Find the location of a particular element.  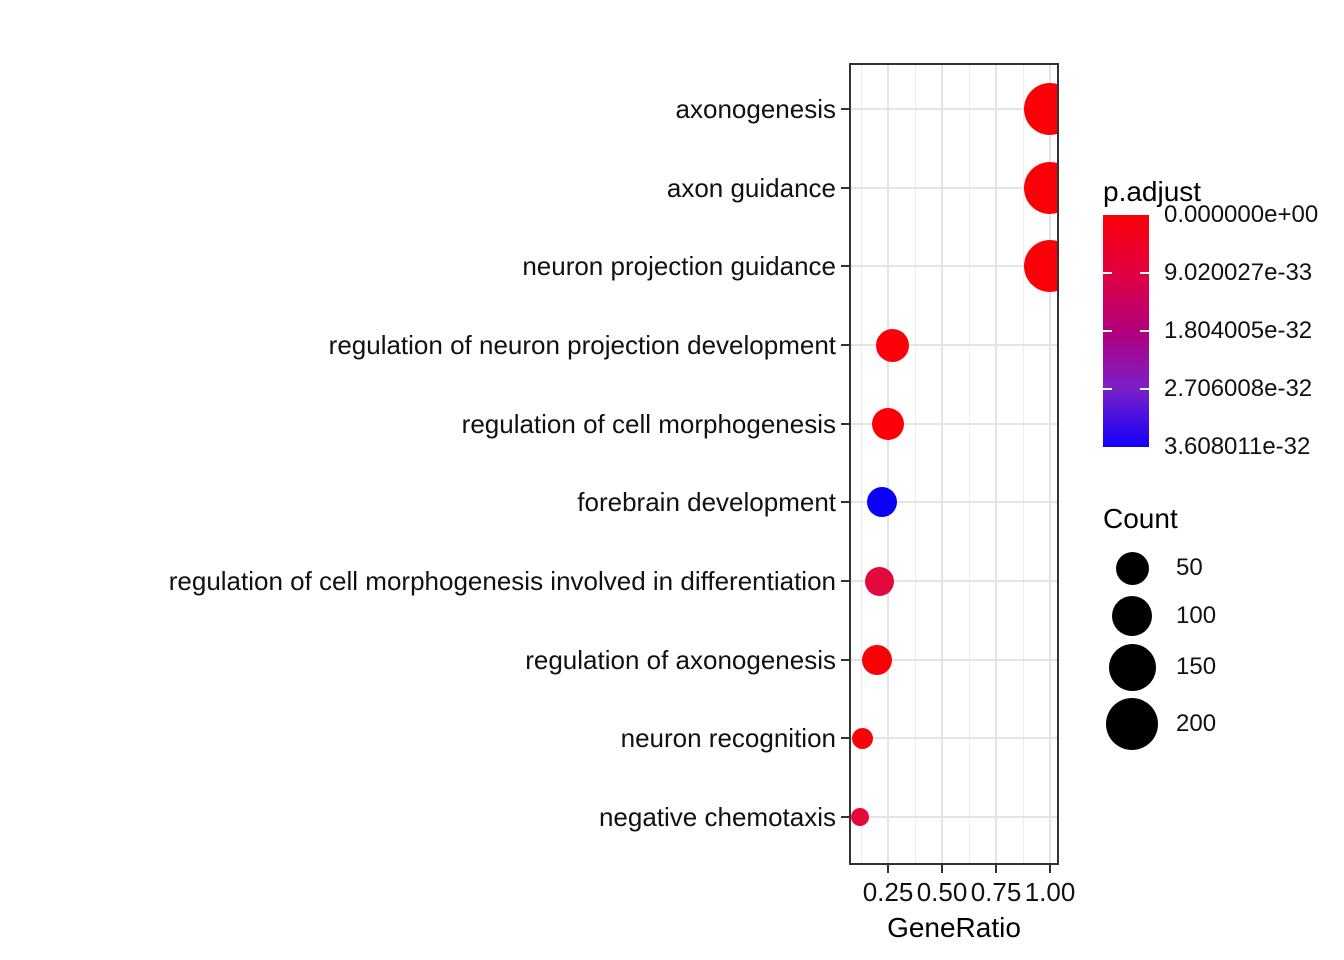

y-axis-label: neuron projection guidance is located at coordinates (679, 266).